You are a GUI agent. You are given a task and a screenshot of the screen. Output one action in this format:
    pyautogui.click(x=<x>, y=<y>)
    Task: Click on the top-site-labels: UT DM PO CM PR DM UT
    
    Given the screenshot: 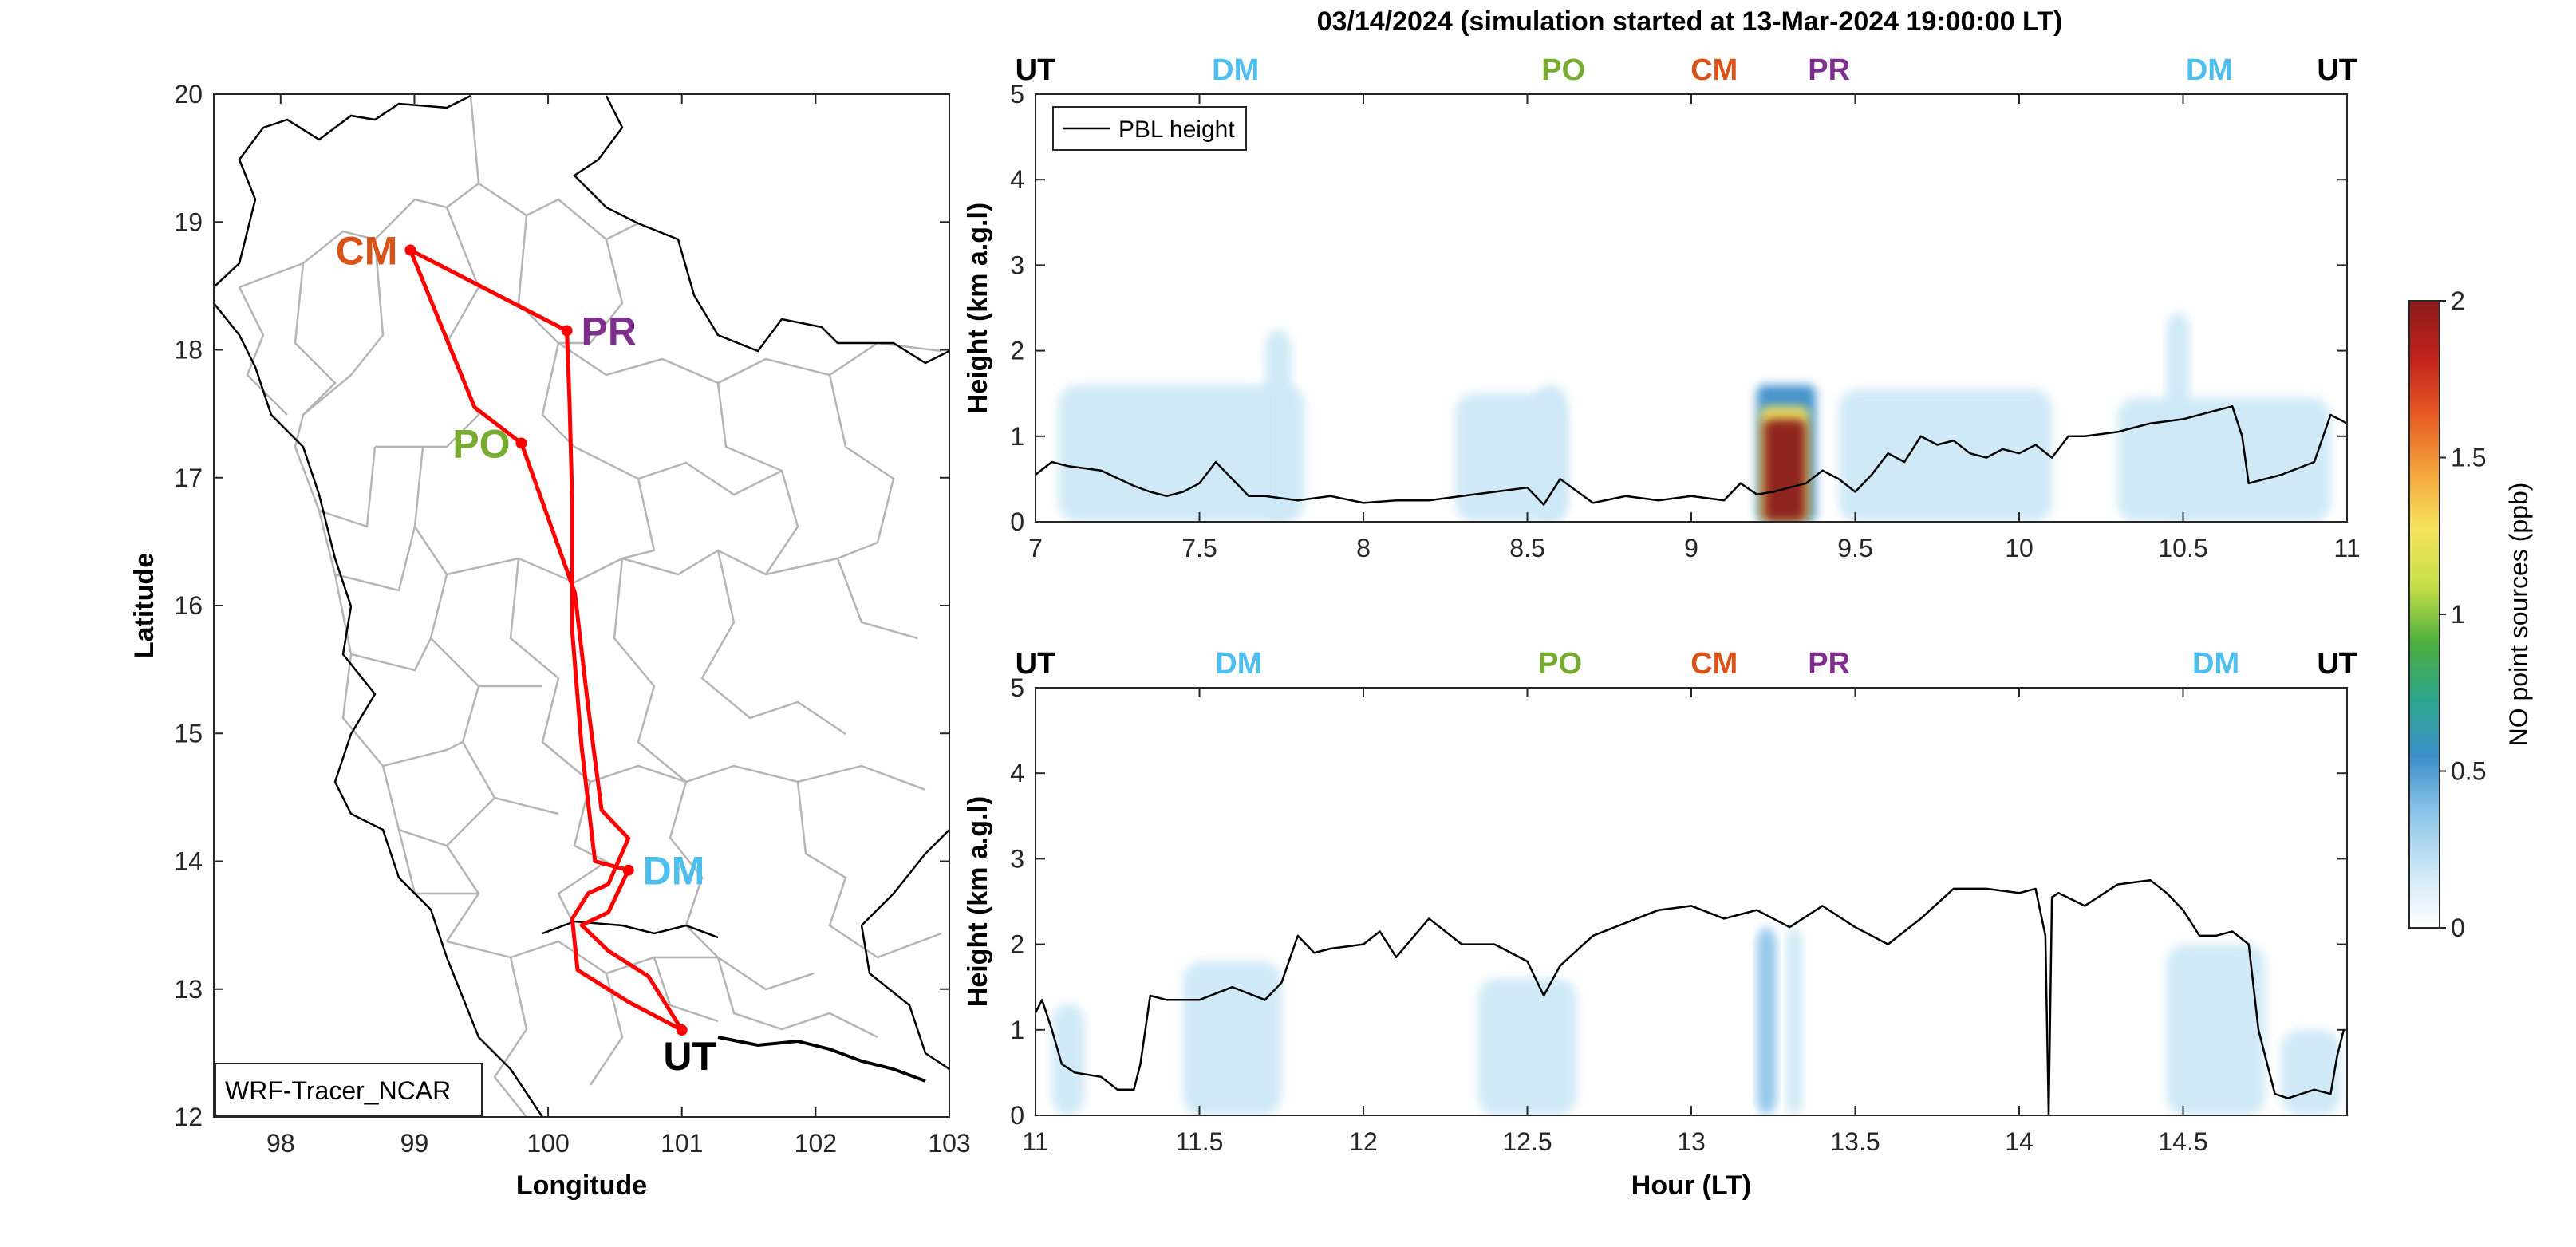 What is the action you would take?
    pyautogui.click(x=1687, y=70)
    